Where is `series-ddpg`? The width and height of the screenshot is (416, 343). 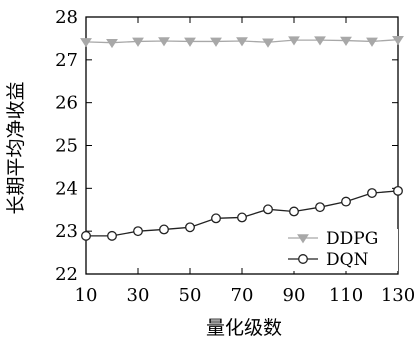
series-ddpg is located at coordinates (242, 42).